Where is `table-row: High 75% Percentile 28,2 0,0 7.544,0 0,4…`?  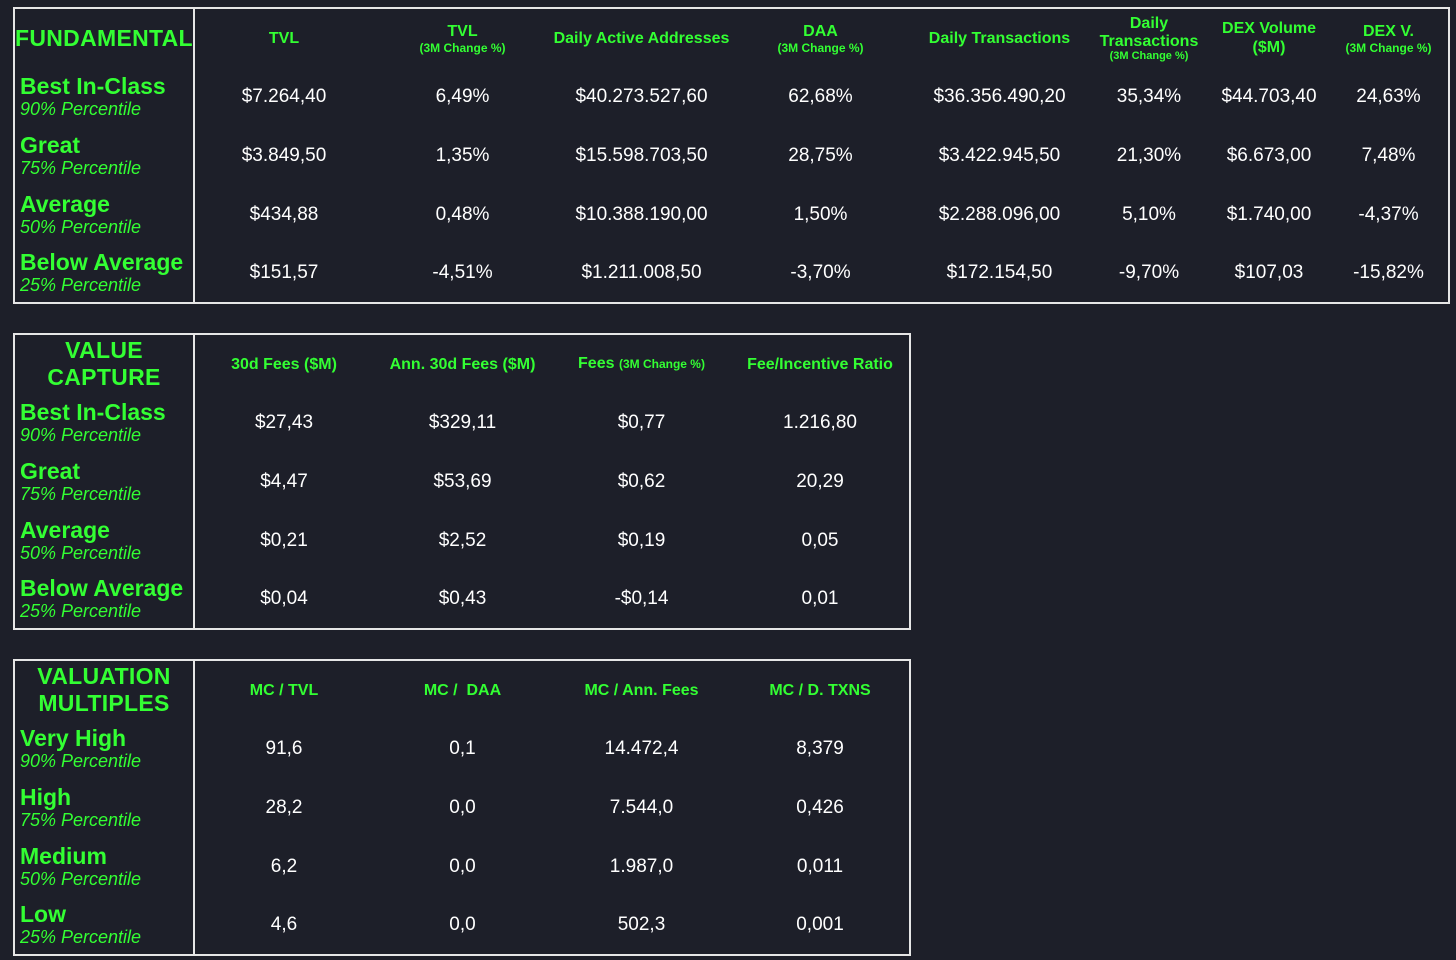
table-row: High 75% Percentile 28,2 0,0 7.544,0 0,4… is located at coordinates (462, 807).